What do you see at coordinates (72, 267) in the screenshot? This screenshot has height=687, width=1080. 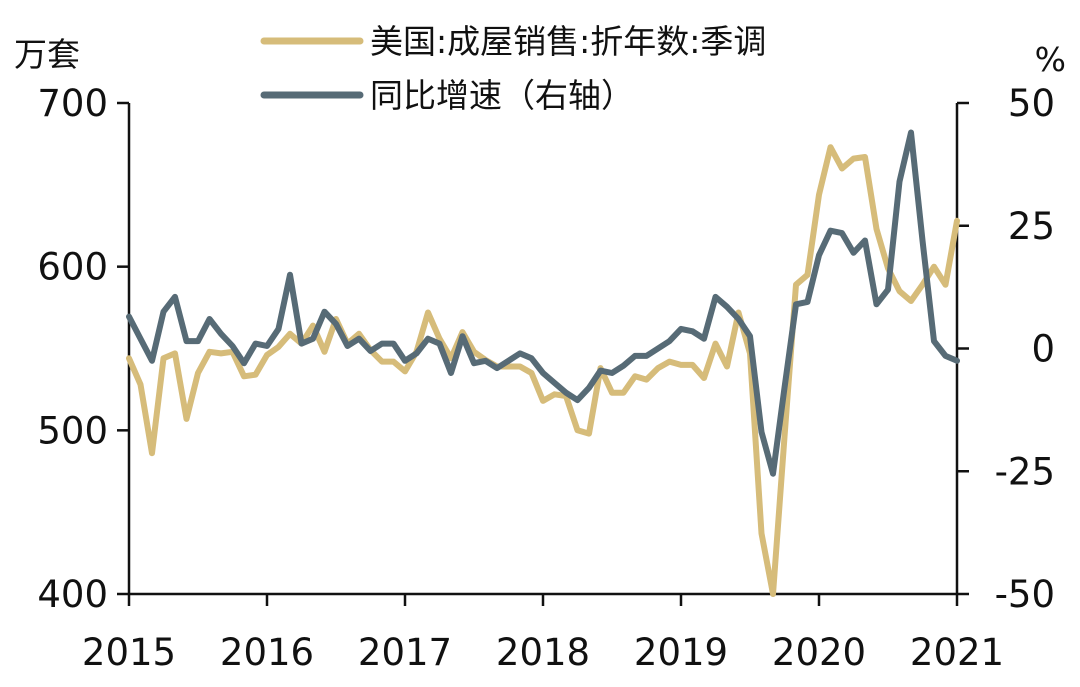 I see `left-tick-label: 600` at bounding box center [72, 267].